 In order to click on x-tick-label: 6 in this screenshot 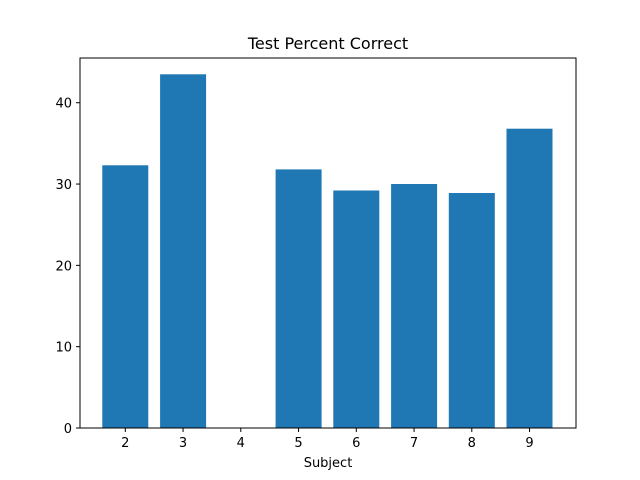, I will do `click(356, 443)`.